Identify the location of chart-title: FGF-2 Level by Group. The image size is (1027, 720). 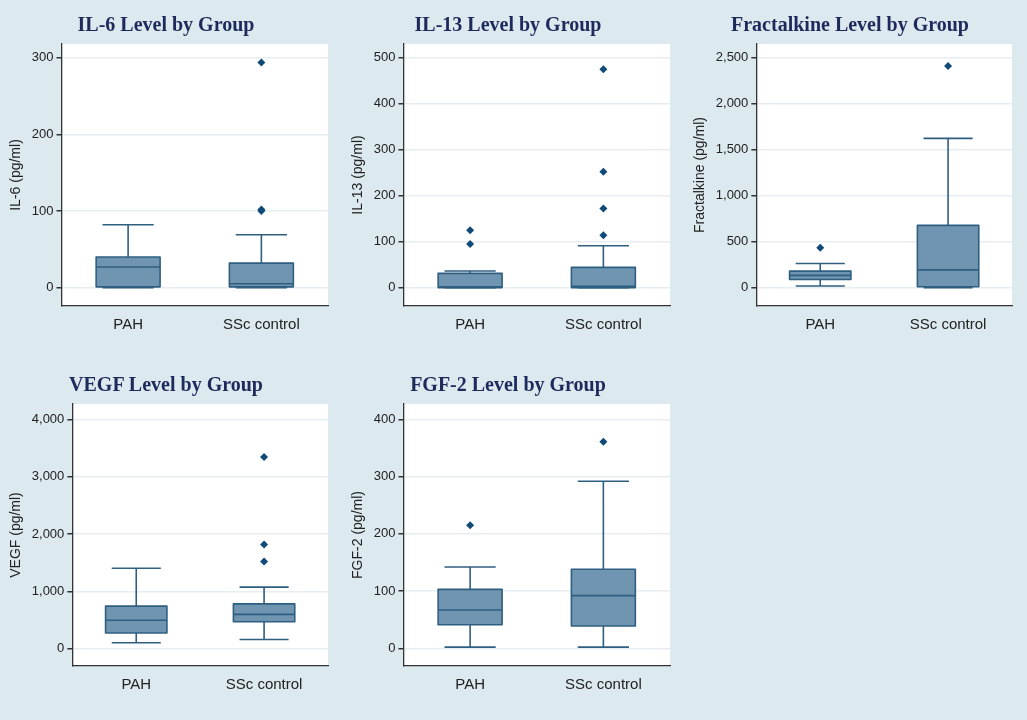
(508, 385).